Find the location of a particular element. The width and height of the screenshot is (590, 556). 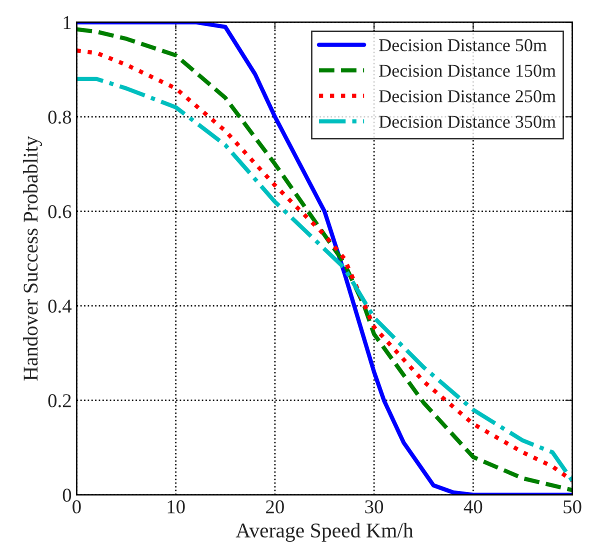

y-tick-label: 0.4 is located at coordinates (60, 306).